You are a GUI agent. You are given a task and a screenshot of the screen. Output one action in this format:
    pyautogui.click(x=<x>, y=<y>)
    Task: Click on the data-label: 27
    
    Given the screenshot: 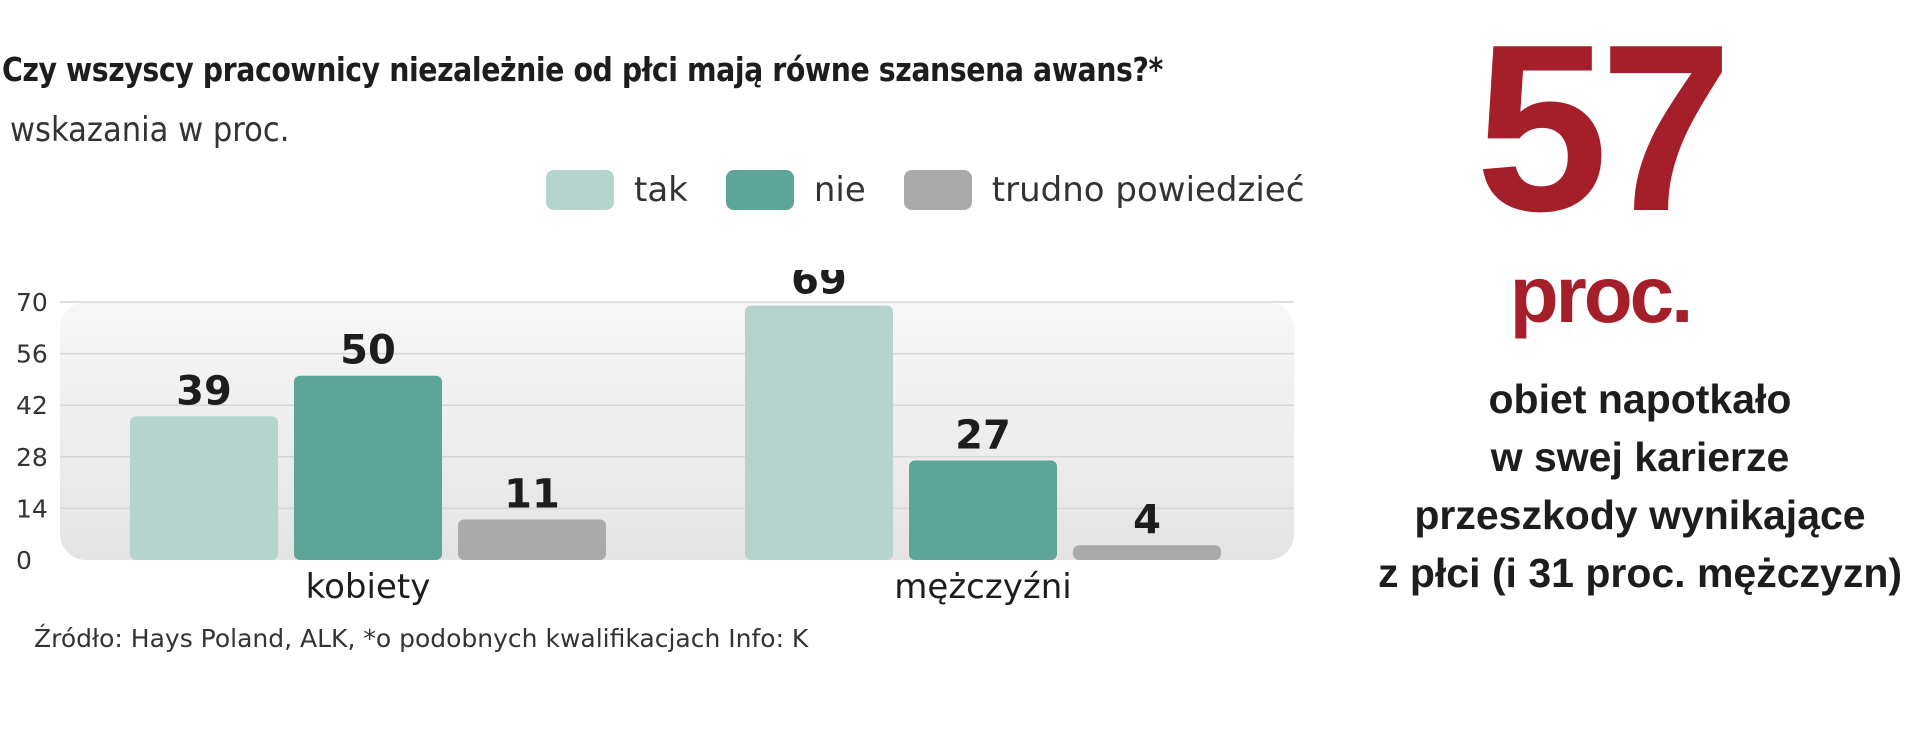 What is the action you would take?
    pyautogui.click(x=983, y=435)
    